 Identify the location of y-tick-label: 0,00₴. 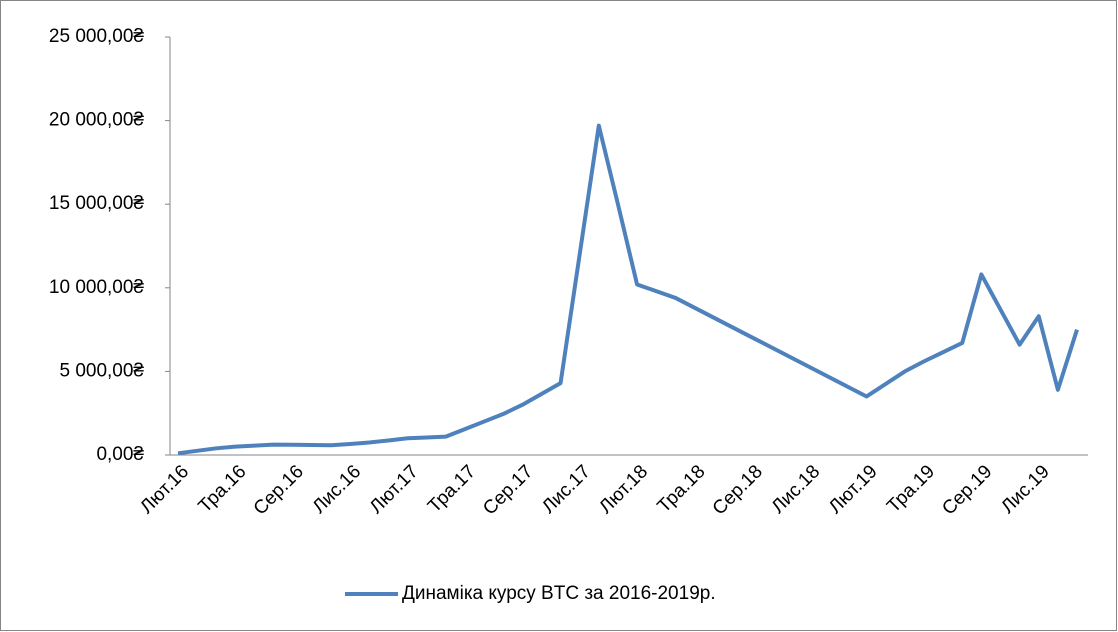
(120, 454).